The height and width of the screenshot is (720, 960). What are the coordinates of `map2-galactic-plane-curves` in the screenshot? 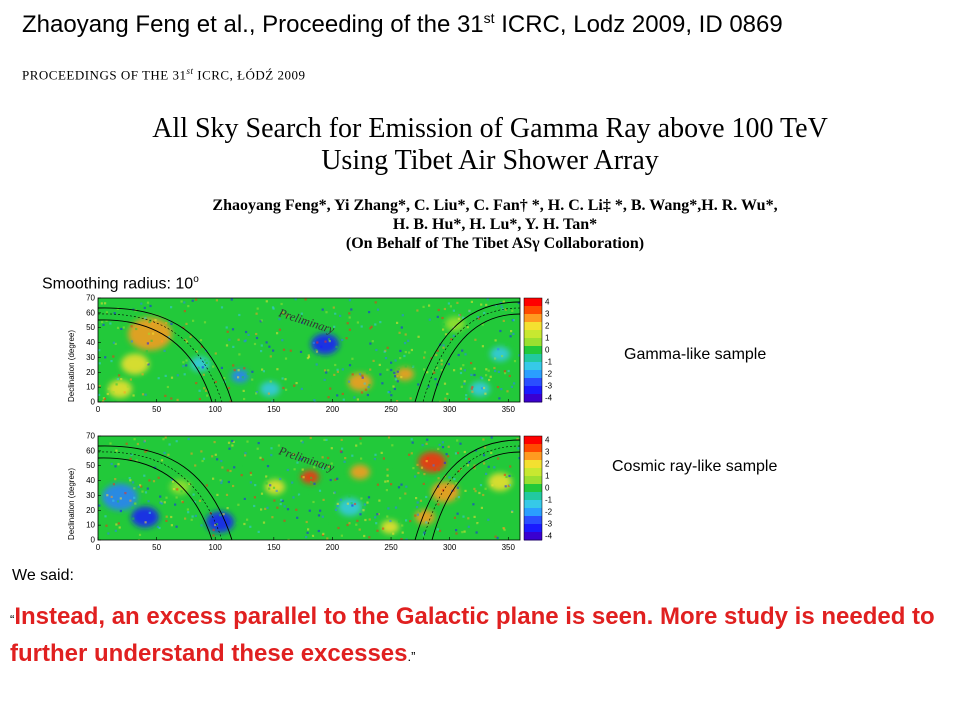 It's located at (309, 489).